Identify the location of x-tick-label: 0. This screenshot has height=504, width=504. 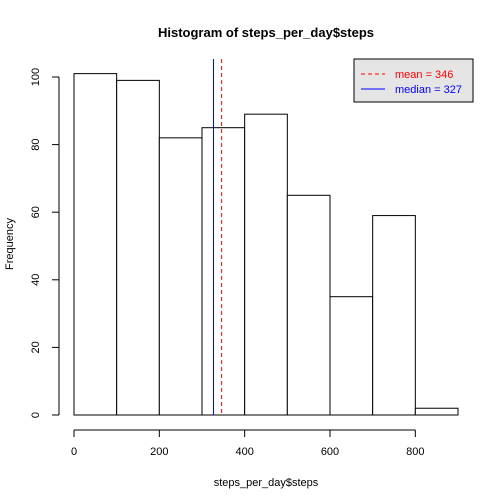
(74, 452).